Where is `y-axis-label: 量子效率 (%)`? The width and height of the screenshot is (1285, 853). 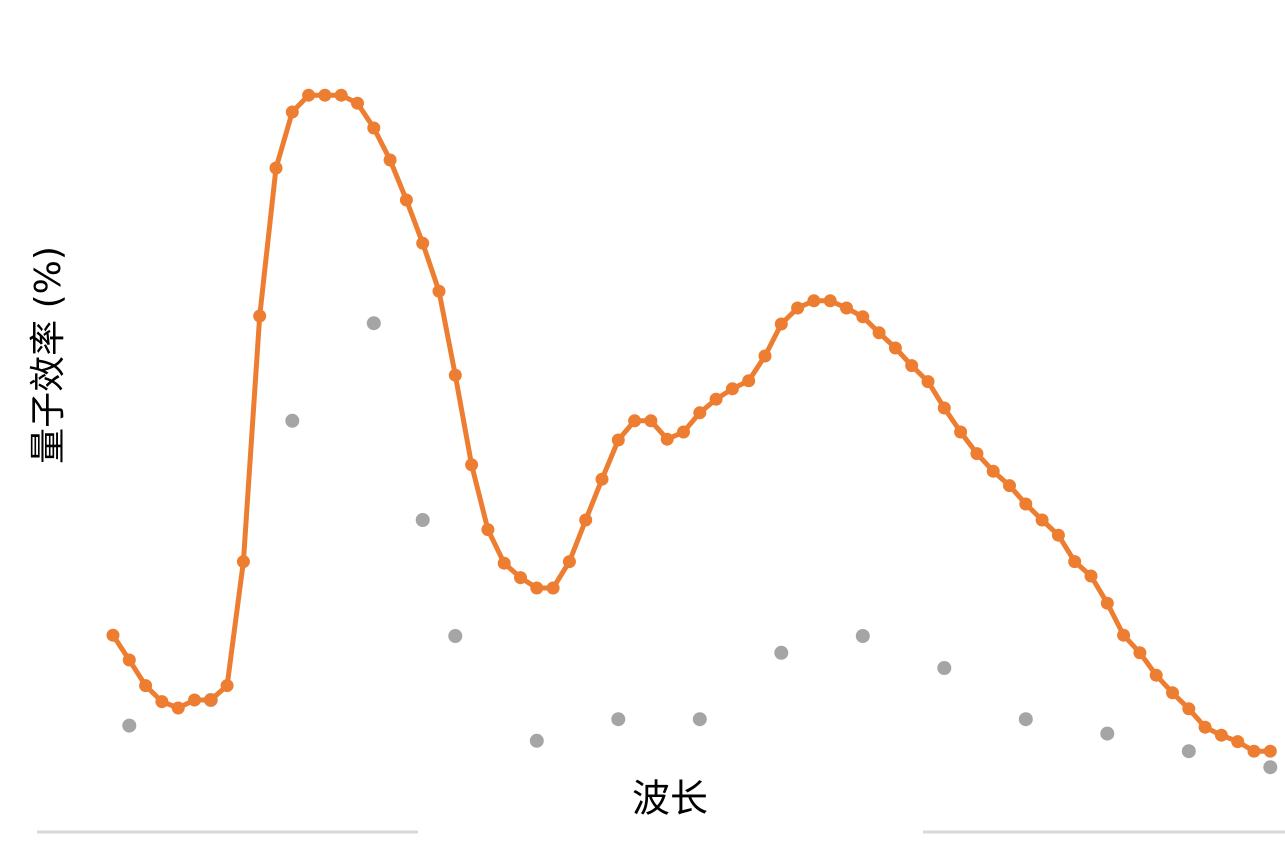
y-axis-label: 量子效率 (%) is located at coordinates (48, 355).